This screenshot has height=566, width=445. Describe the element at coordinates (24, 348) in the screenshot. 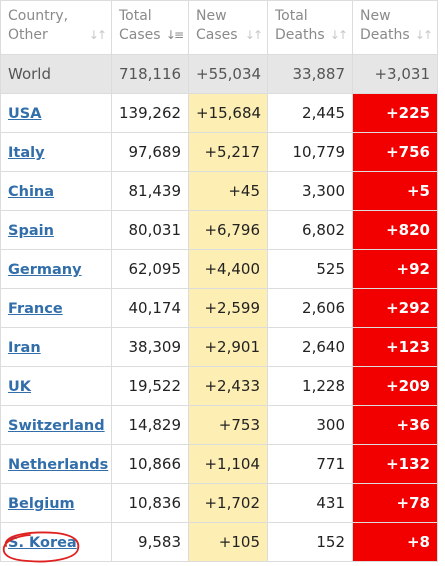

I see `country-link-iran: Iran` at that location.